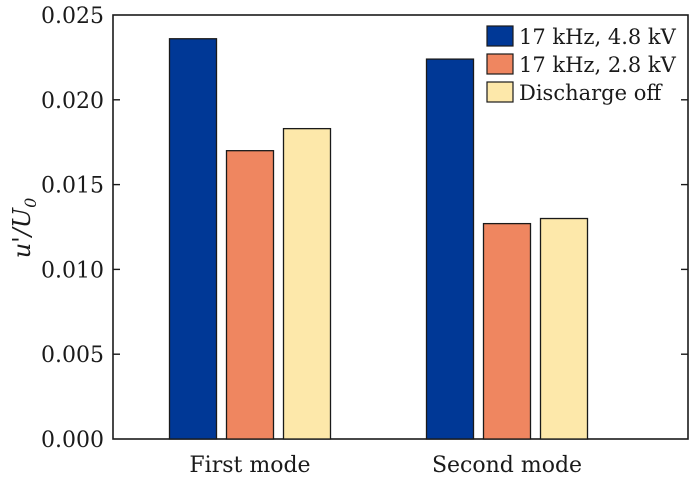 Image resolution: width=700 pixels, height=481 pixels. What do you see at coordinates (72, 186) in the screenshot?
I see `y-tick-label-3: 0.015` at bounding box center [72, 186].